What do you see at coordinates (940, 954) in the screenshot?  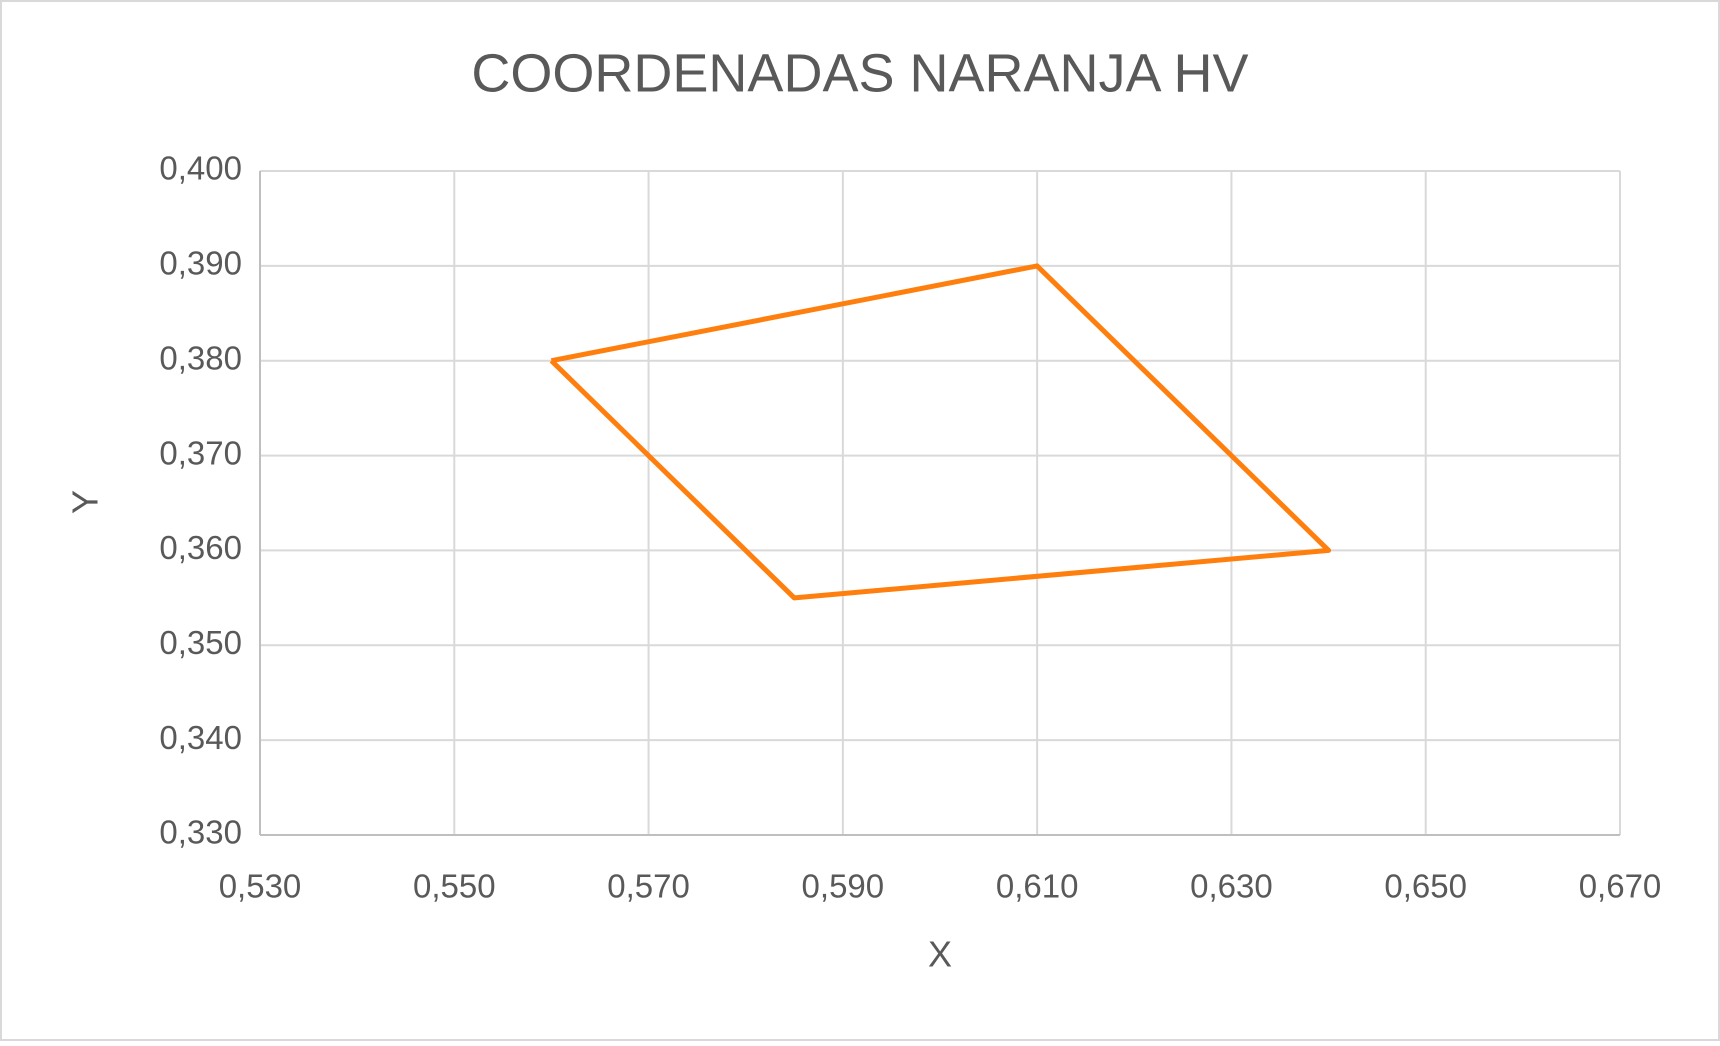 I see `x-axis-label: X` at bounding box center [940, 954].